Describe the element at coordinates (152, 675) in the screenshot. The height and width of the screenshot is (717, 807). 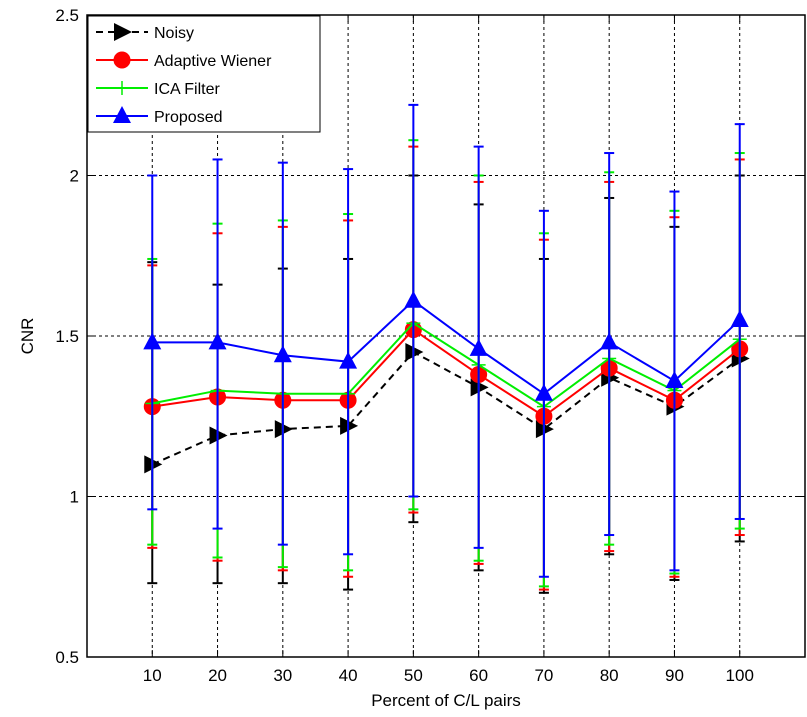
I see `x-tick-label: 10` at that location.